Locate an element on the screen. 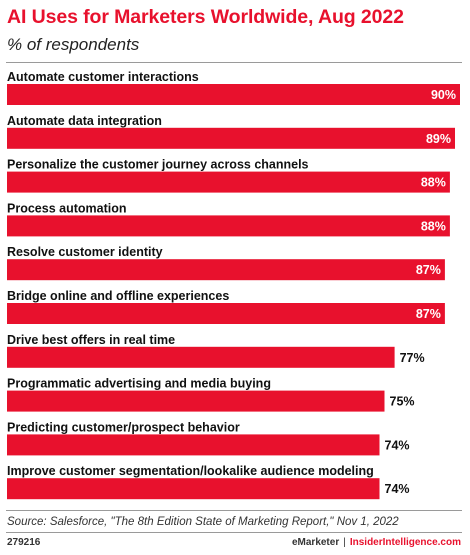 This screenshot has height=555, width=470. top-divider is located at coordinates (234, 62).